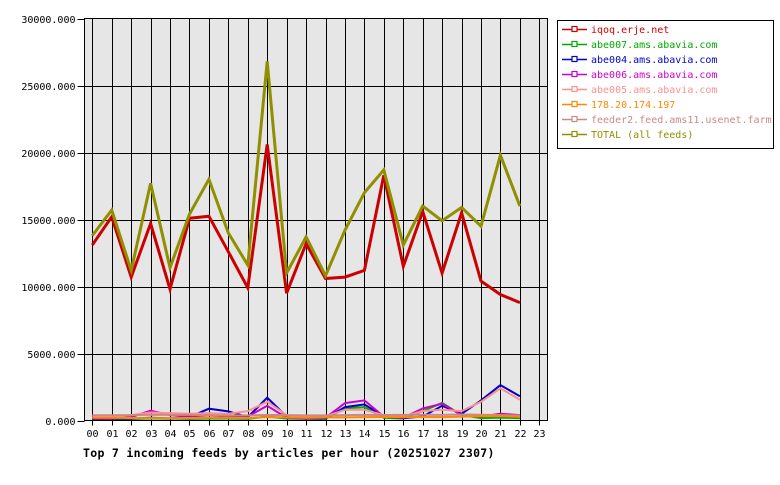 The image size is (780, 485). Describe the element at coordinates (423, 434) in the screenshot. I see `xtick-label-17: 17` at that location.